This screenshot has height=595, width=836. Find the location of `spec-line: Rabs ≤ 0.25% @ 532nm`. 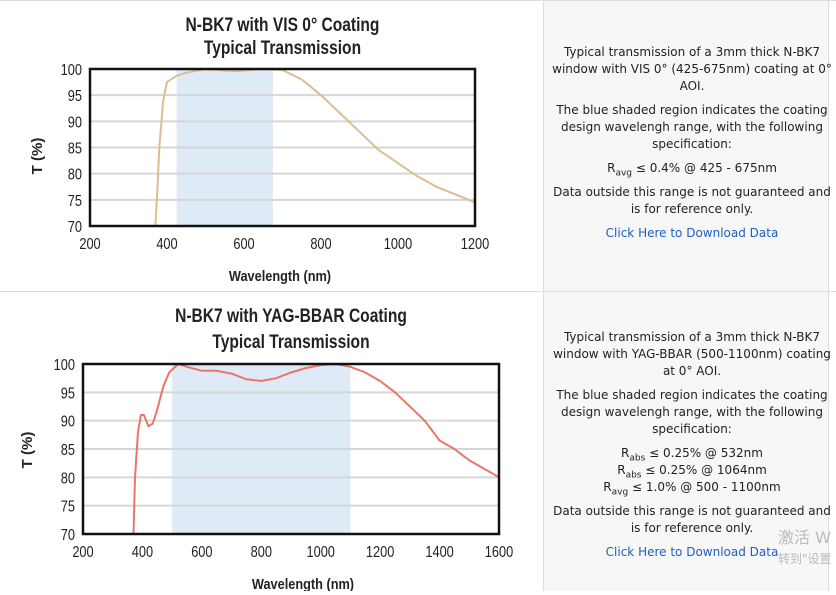

spec-line: Rabs ≤ 0.25% @ 532nm is located at coordinates (692, 455).